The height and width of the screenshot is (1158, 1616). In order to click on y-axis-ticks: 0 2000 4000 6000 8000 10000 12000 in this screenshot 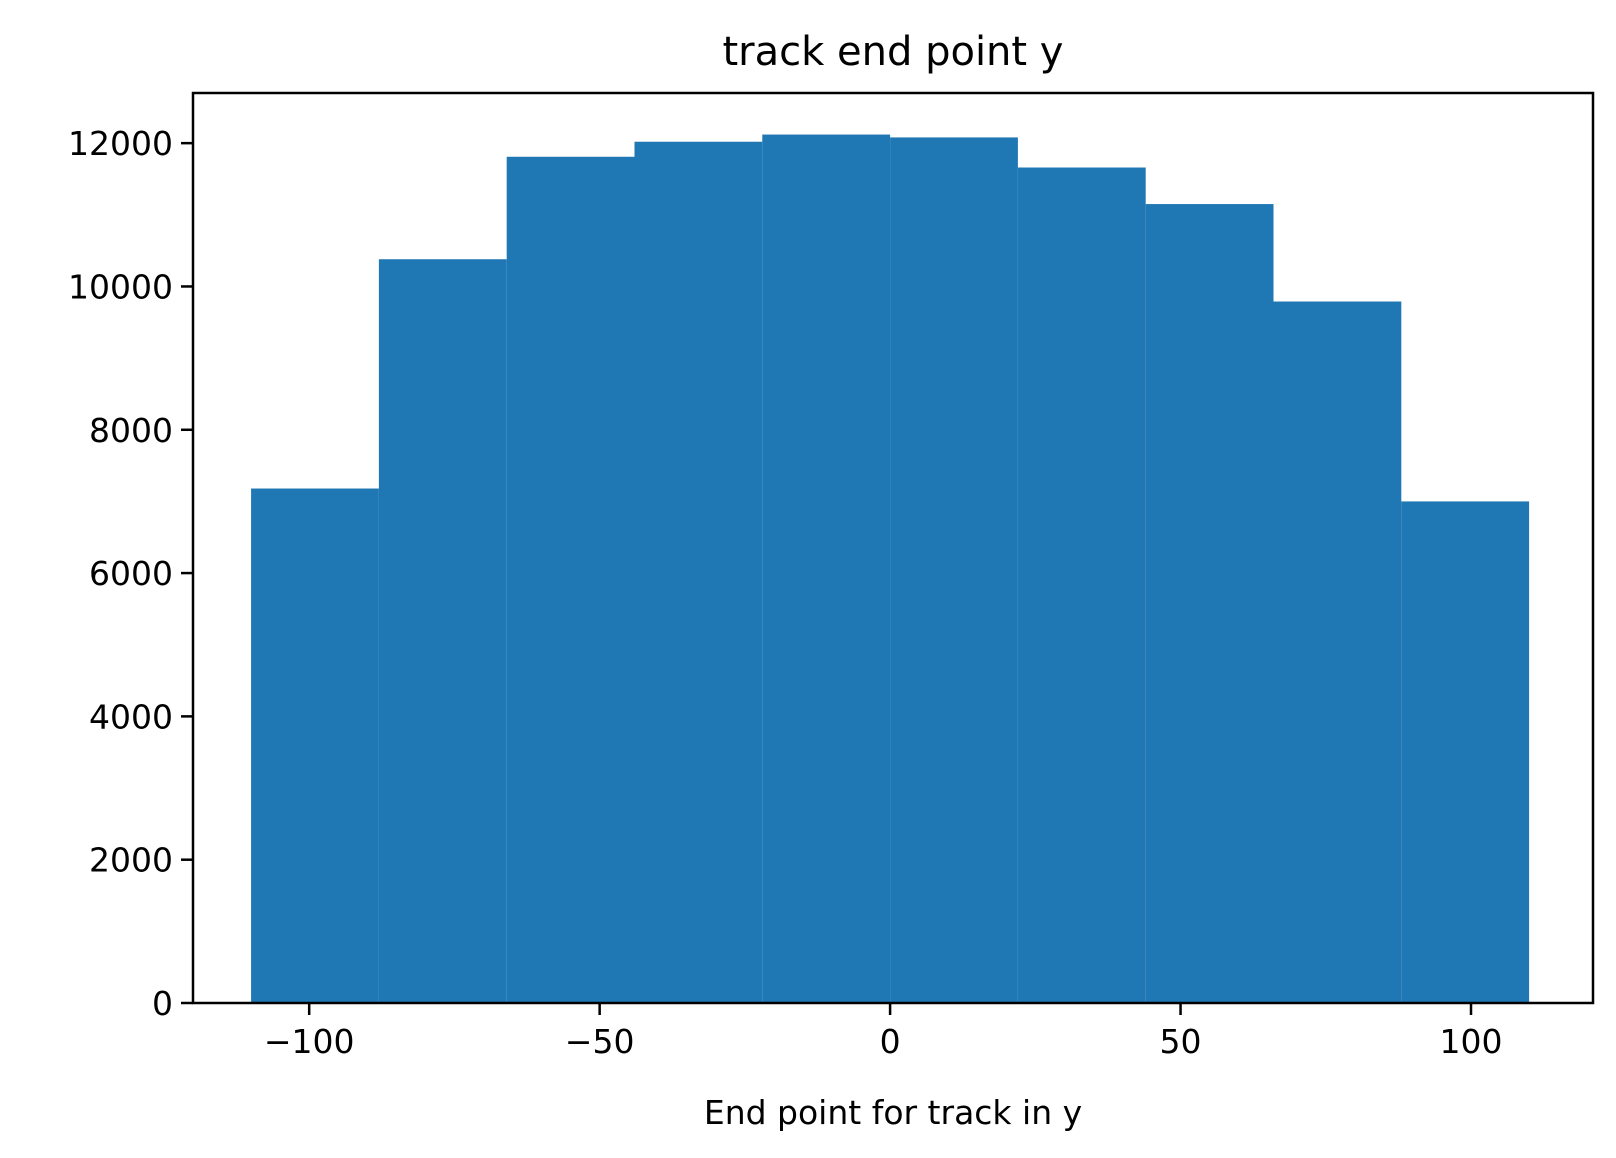, I will do `click(130, 573)`.